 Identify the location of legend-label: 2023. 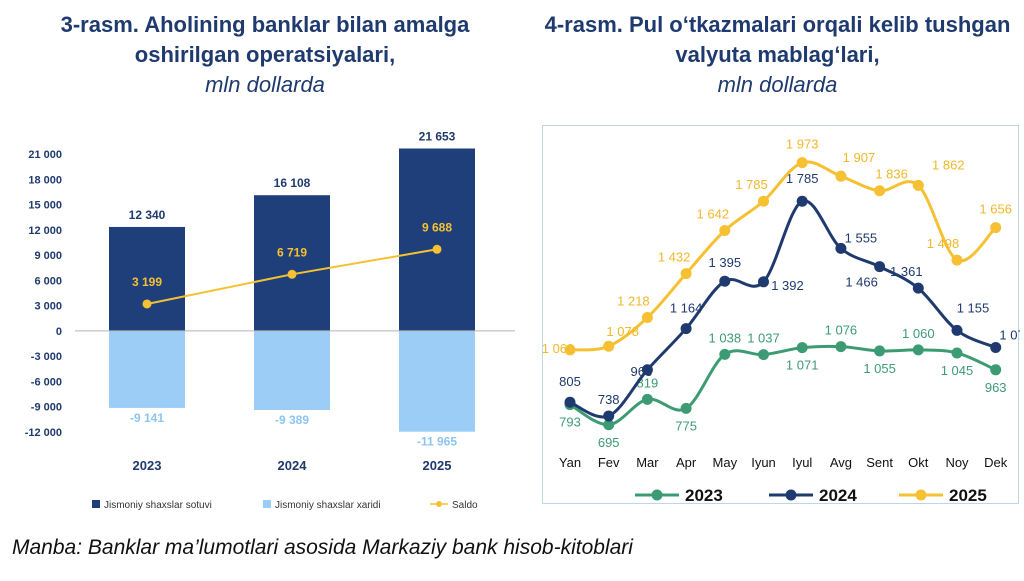
(704, 495).